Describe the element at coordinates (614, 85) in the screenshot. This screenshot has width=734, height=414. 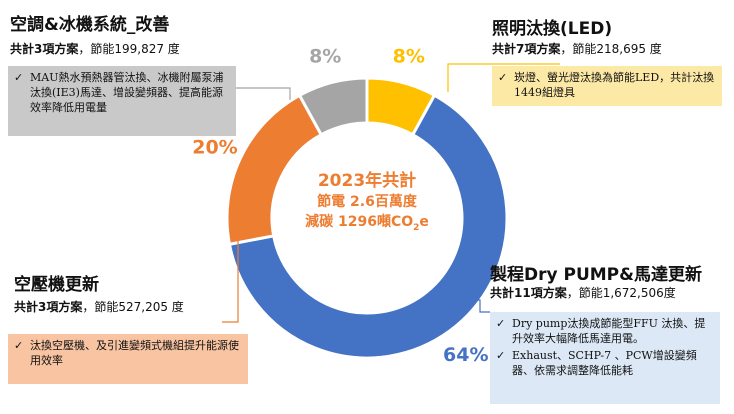
I see `lighting-bullet-text: 崁燈、螢光燈汰換為節能LED，共計汰換1449組燈具` at that location.